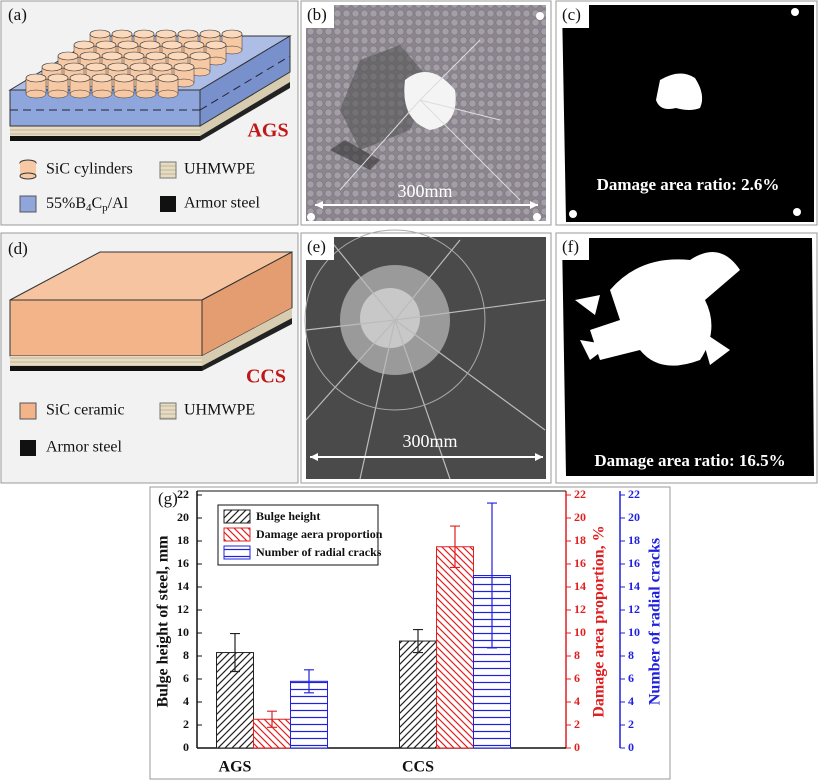 The height and width of the screenshot is (780, 819). What do you see at coordinates (577, 747) in the screenshot?
I see `tick-label: 0` at bounding box center [577, 747].